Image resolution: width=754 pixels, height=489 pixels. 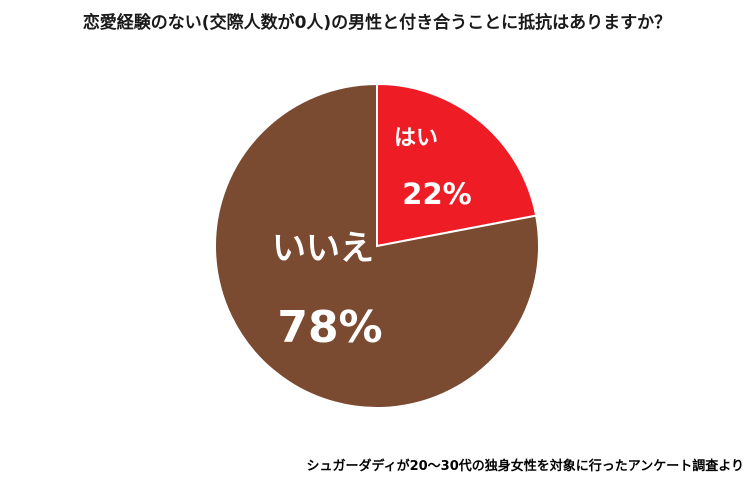 What do you see at coordinates (329, 327) in the screenshot?
I see `slice-value-no: 78%` at bounding box center [329, 327].